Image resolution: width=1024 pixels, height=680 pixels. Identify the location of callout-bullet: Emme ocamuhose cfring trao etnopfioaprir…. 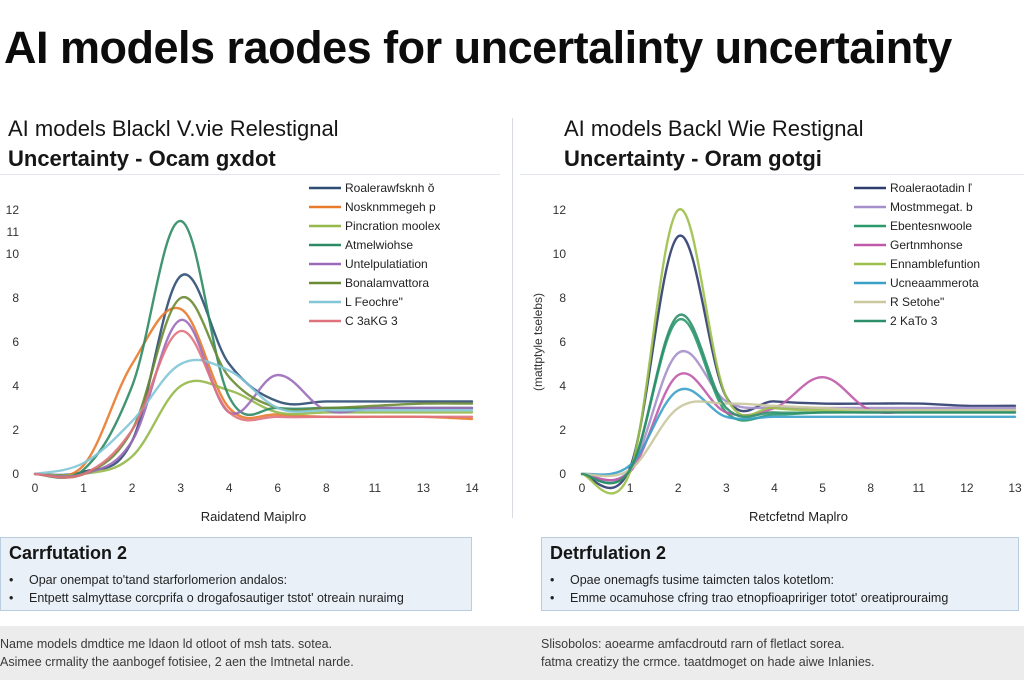
(749, 598).